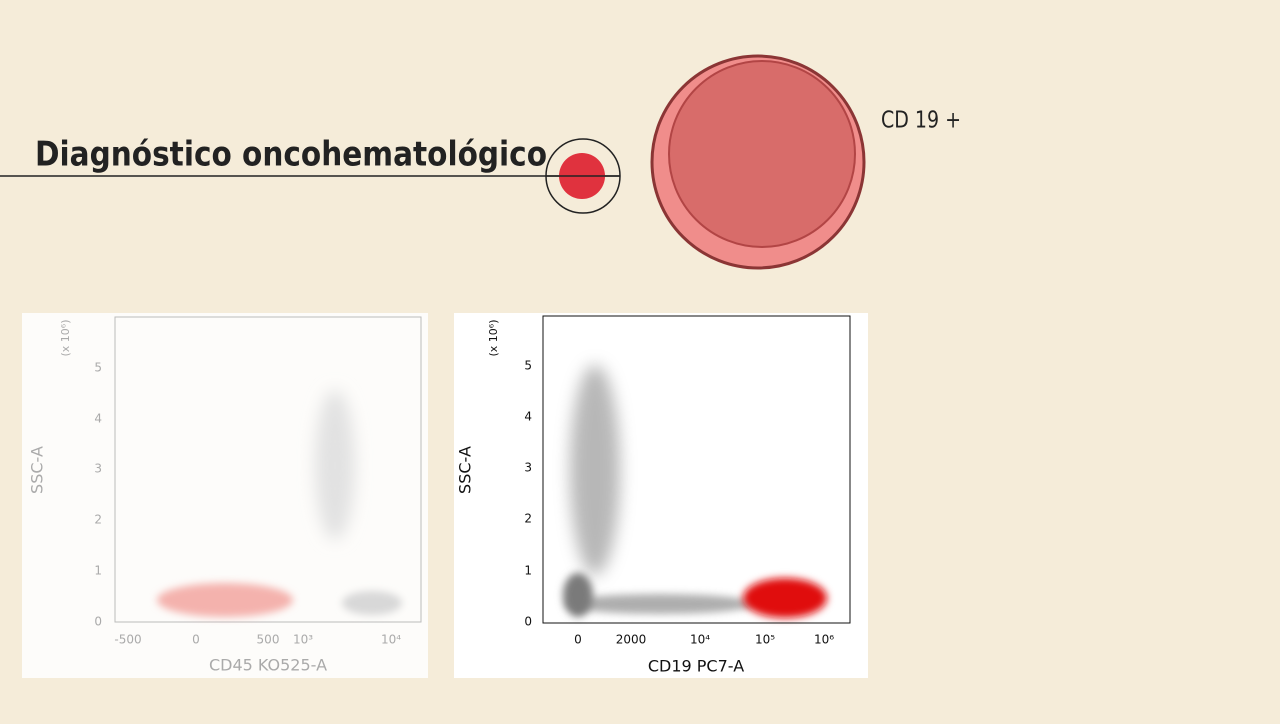 The width and height of the screenshot is (1280, 724). Describe the element at coordinates (127, 640) in the screenshot. I see `x-tick-label: -500` at that location.